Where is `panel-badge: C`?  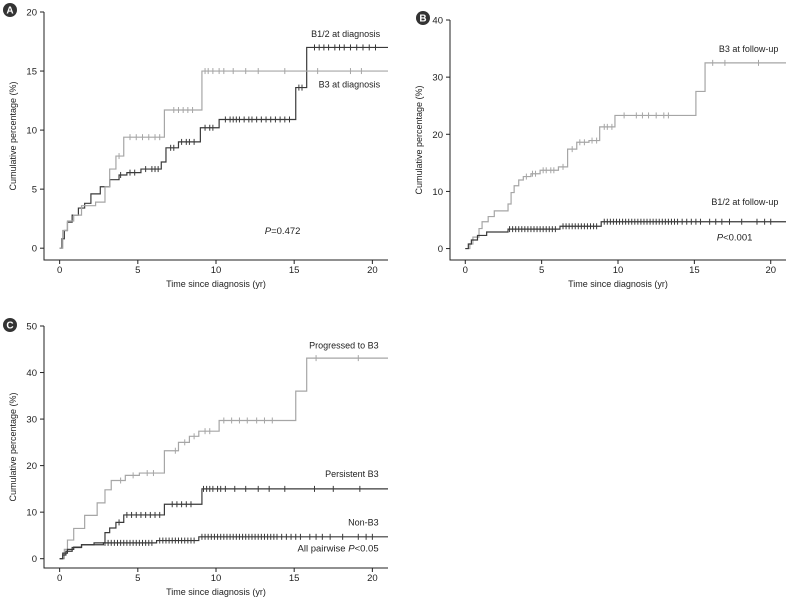
panel-badge: C is located at coordinates (9, 326).